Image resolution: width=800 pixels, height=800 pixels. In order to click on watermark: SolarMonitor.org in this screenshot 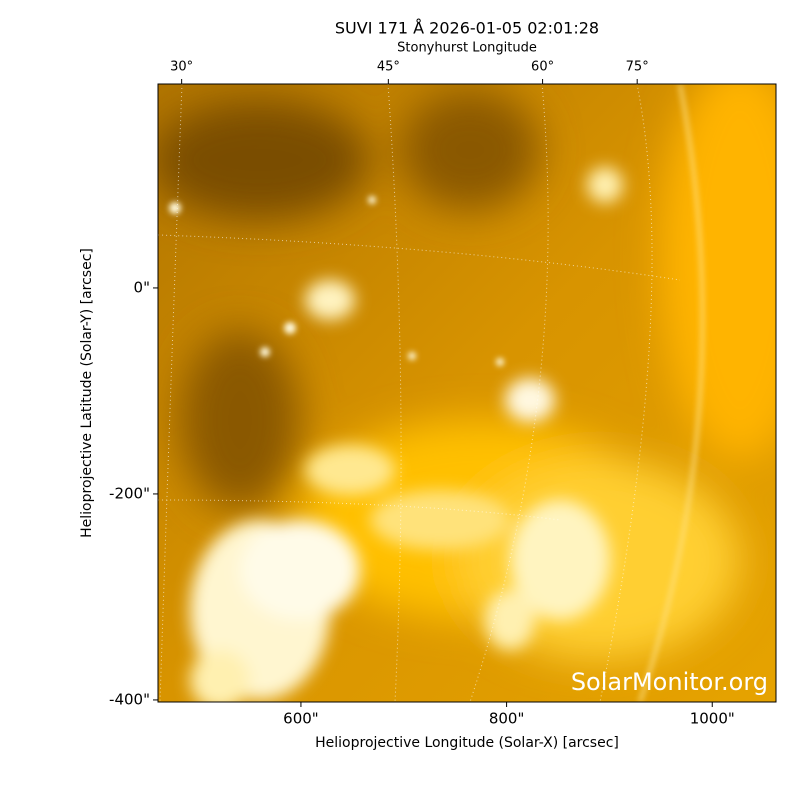, I will do `click(669, 682)`.